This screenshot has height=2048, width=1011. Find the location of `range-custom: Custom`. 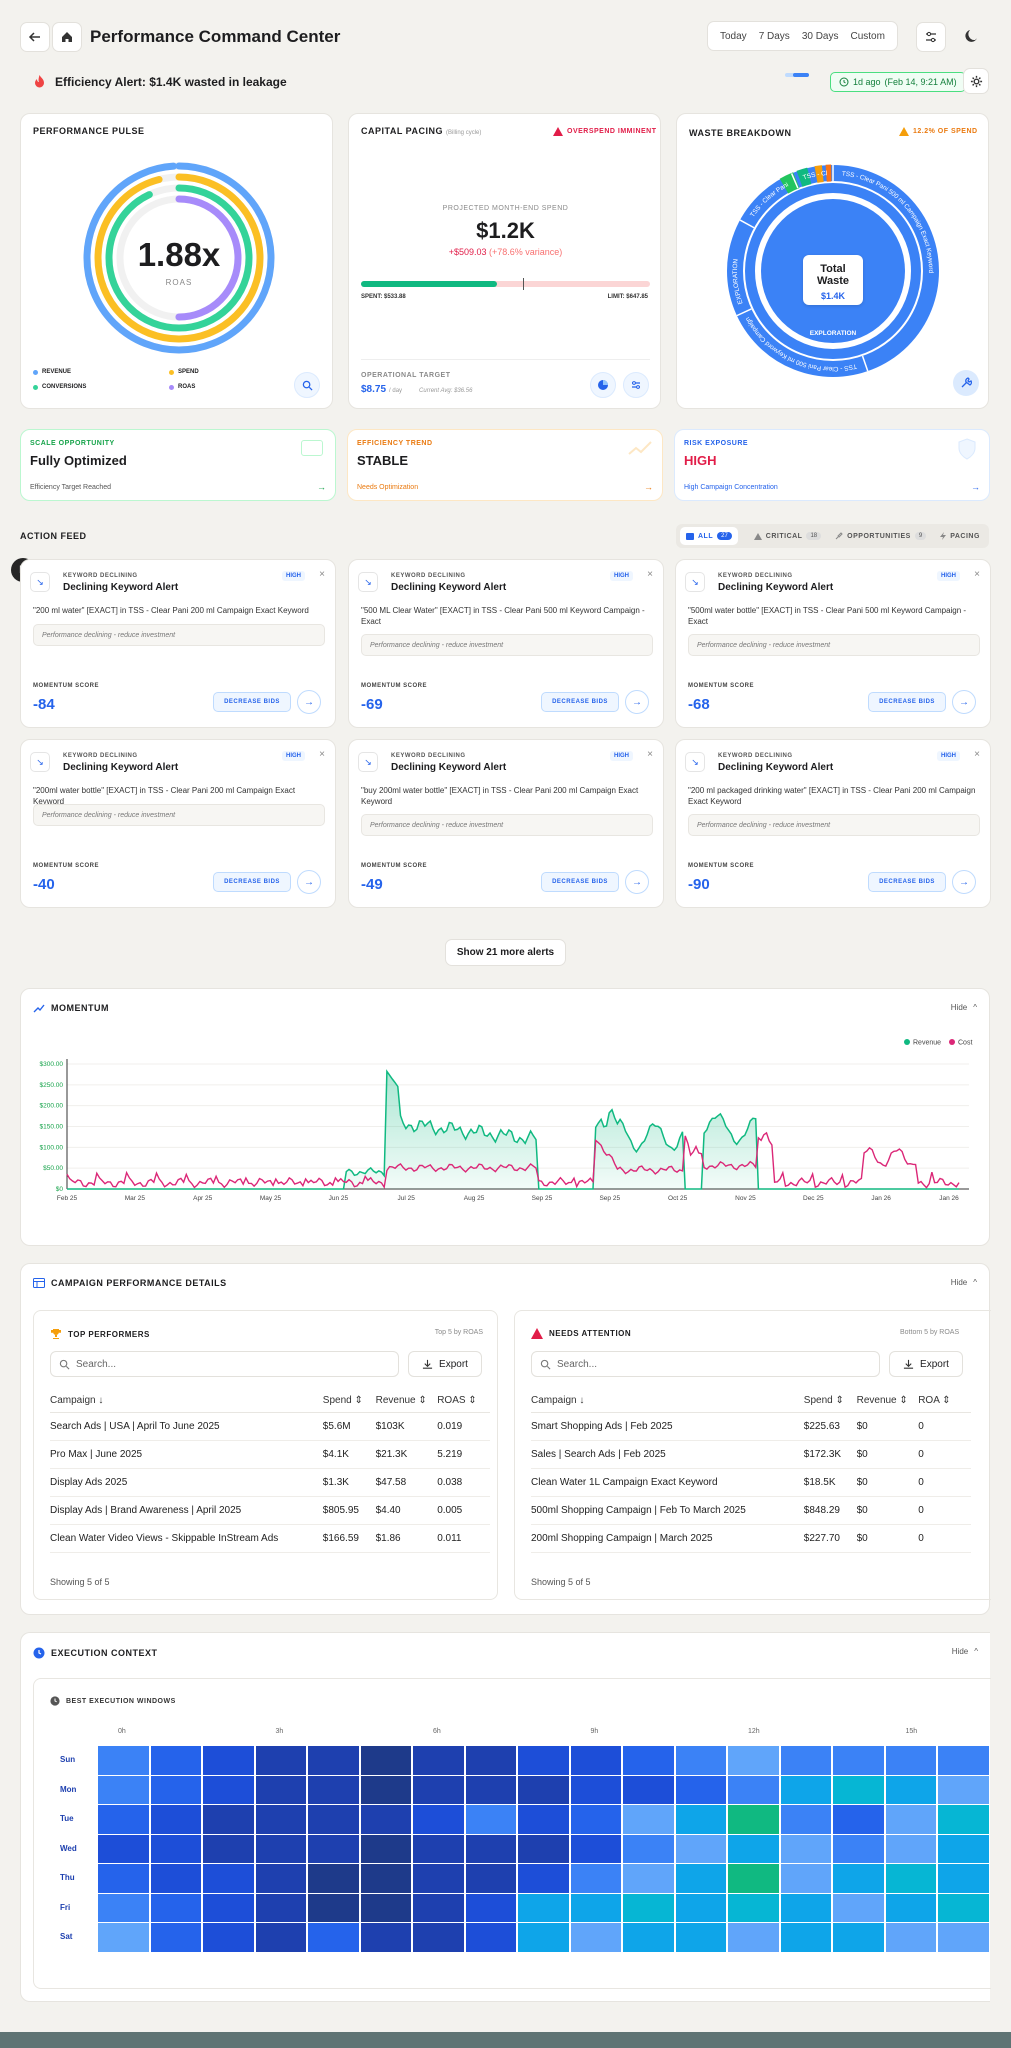

range-custom: Custom is located at coordinates (867, 36).